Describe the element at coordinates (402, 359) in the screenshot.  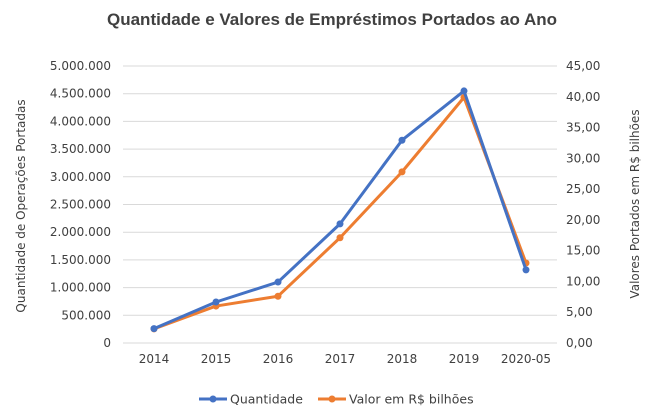
I see `x-tick-label: 2018` at that location.